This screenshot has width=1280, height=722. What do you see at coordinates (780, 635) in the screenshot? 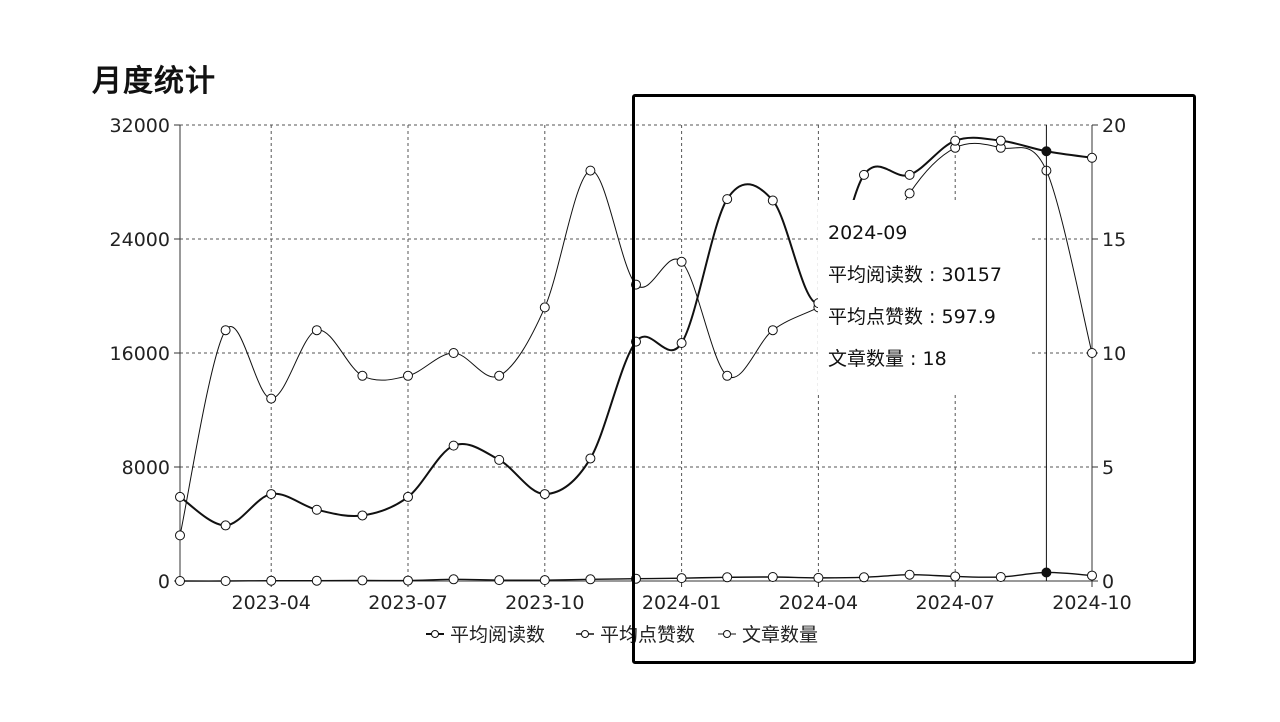
I see `legend-item-label: 文章数量` at bounding box center [780, 635].